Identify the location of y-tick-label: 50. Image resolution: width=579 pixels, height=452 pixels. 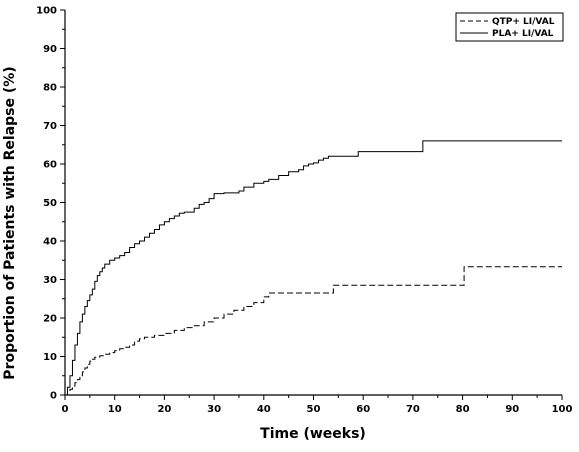
(50, 203).